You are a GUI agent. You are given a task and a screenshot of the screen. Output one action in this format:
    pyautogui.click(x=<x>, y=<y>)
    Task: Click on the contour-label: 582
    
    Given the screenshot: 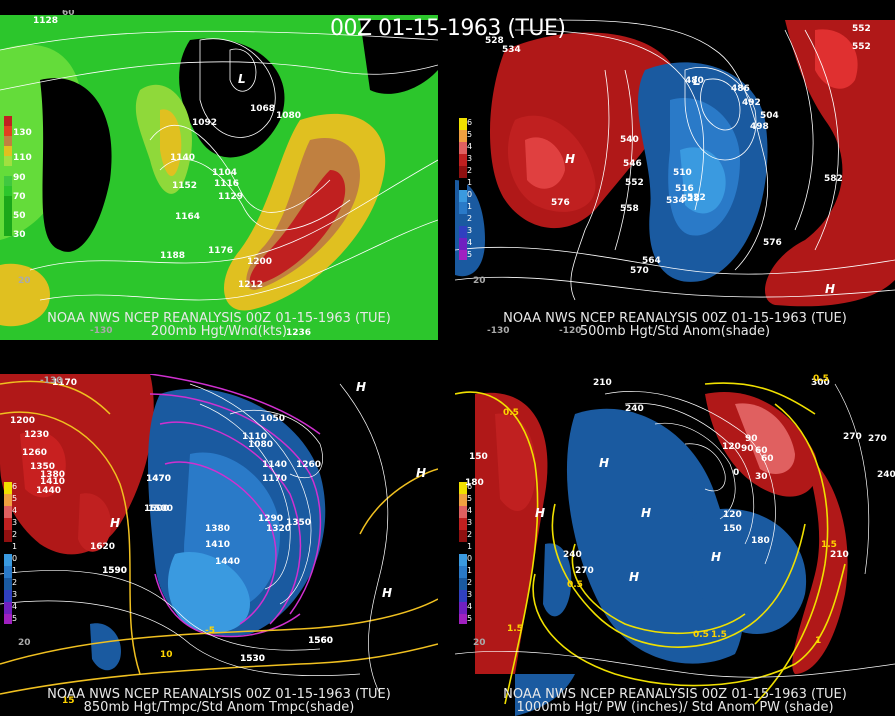 What is the action you would take?
    pyautogui.click(x=833, y=179)
    